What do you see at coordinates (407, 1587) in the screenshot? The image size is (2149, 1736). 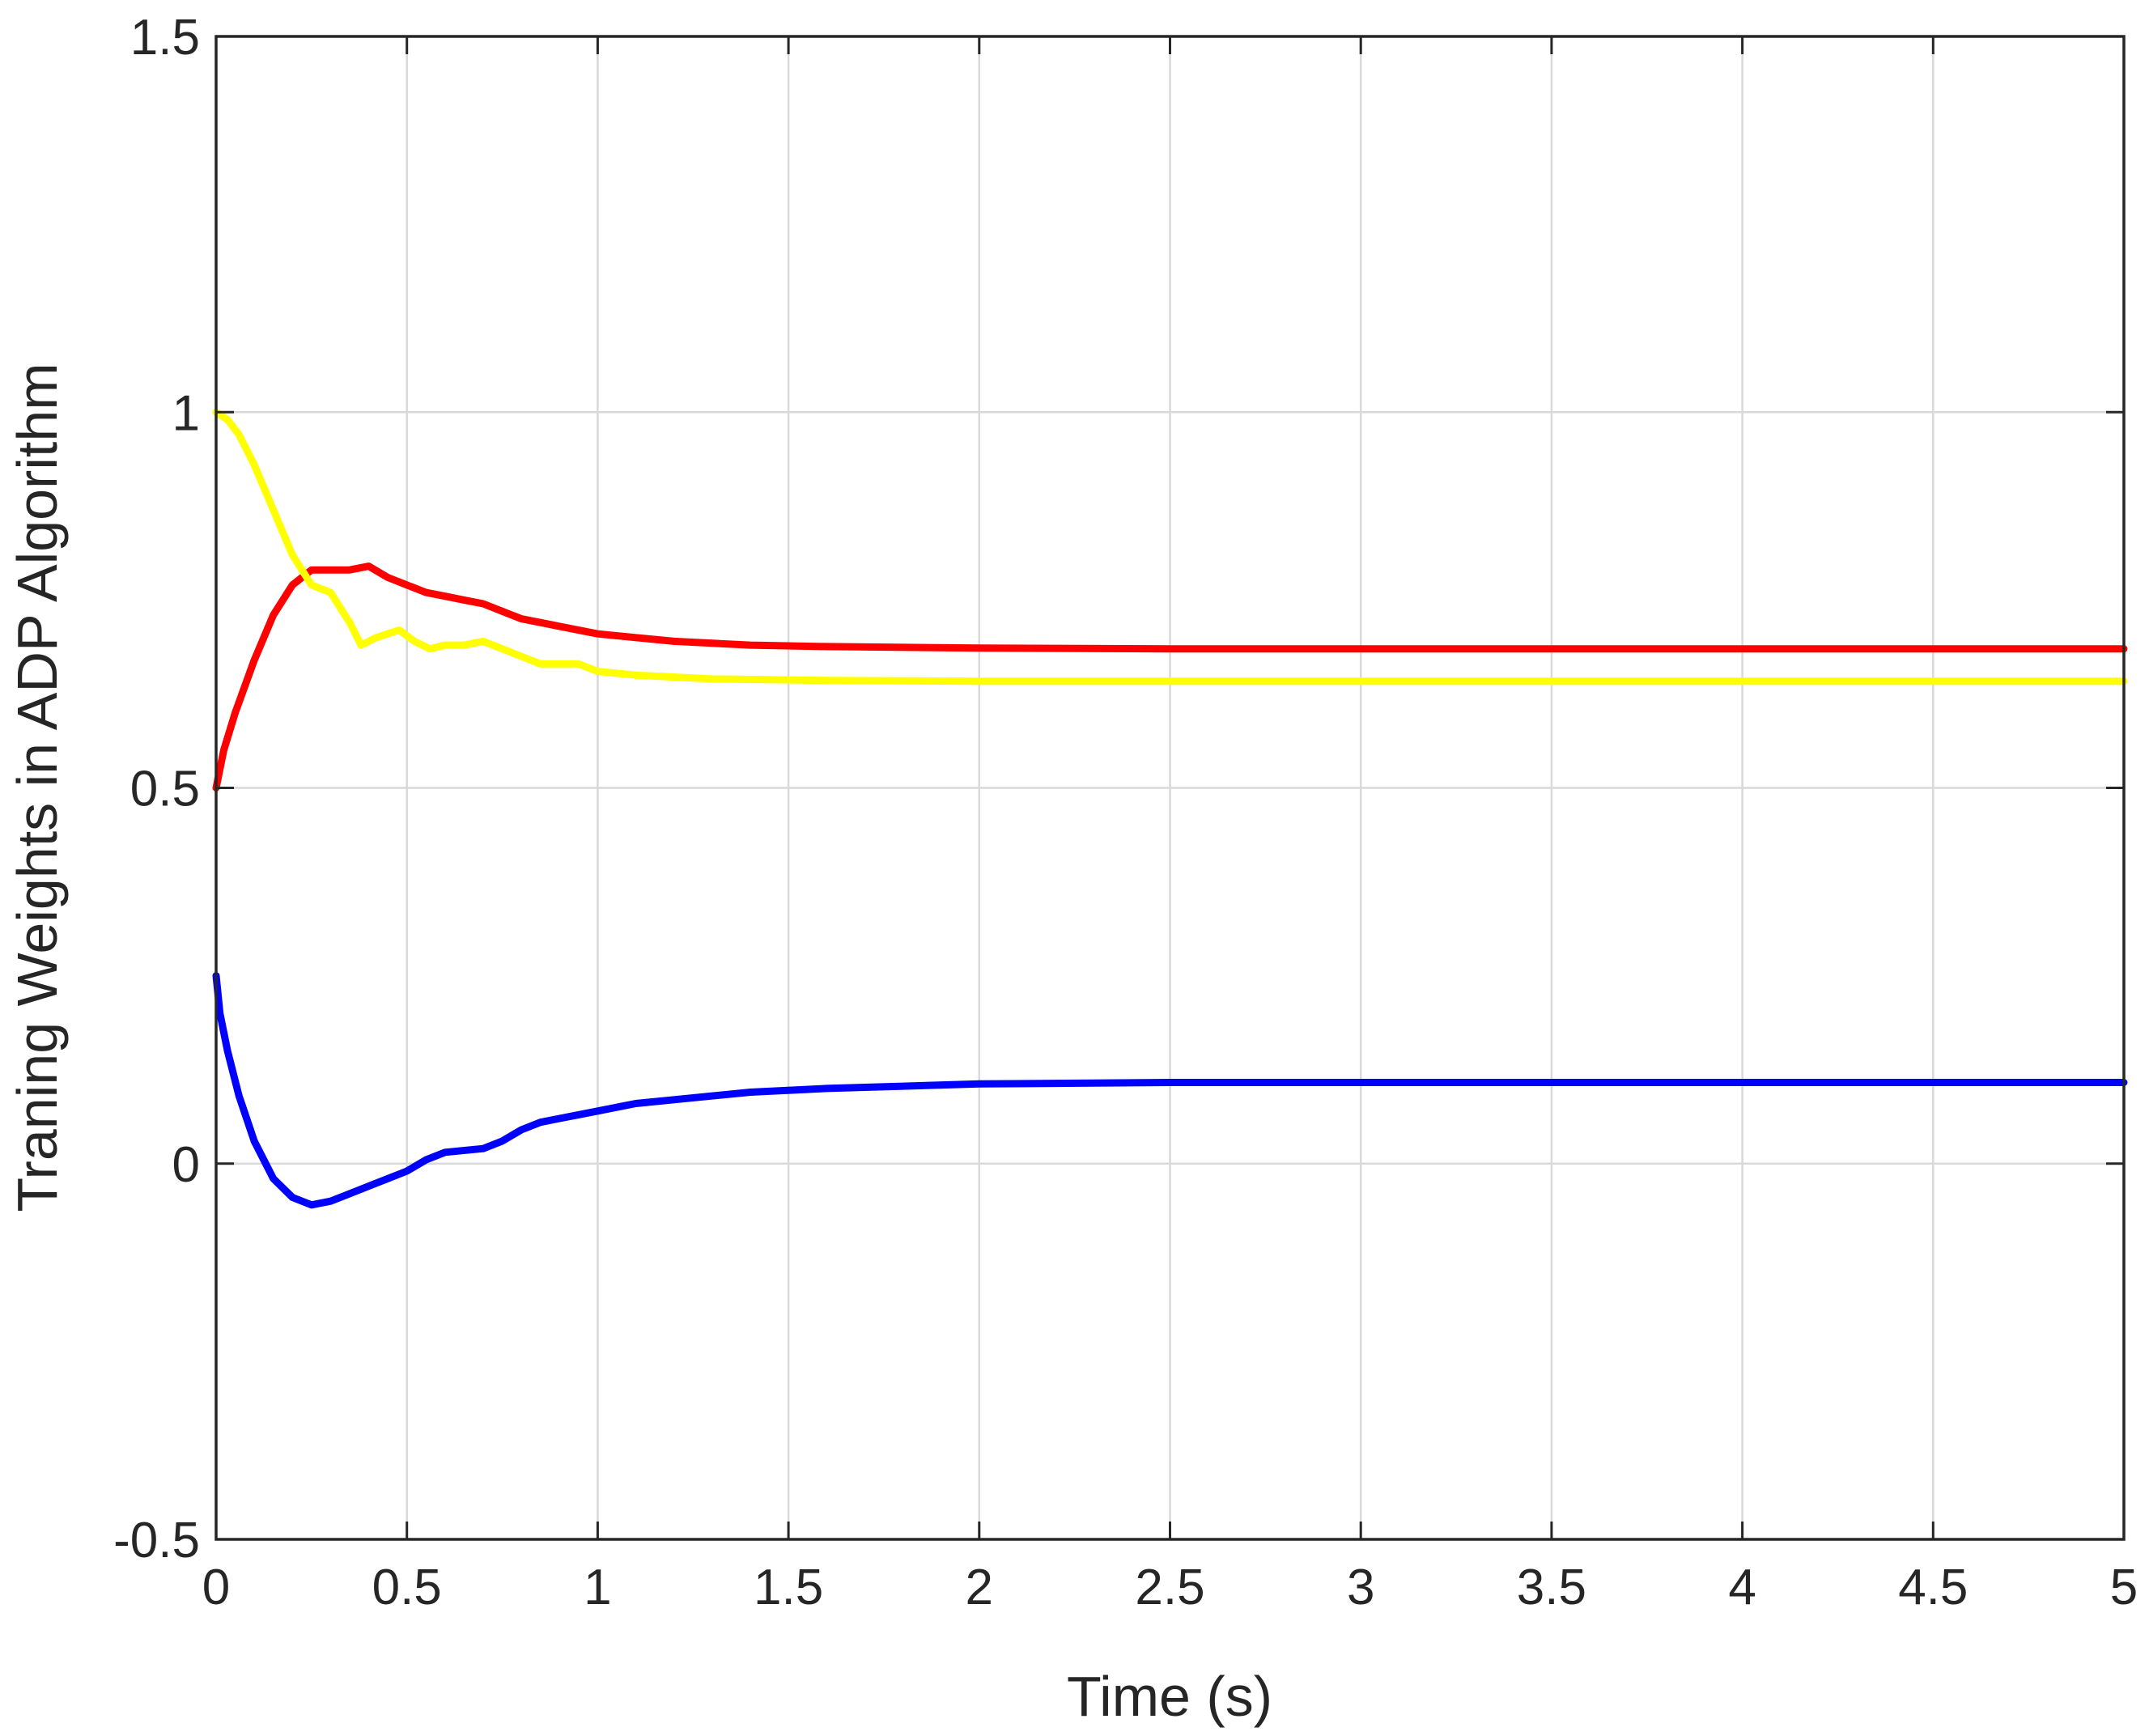 I see `x-tick-label: 0.5` at bounding box center [407, 1587].